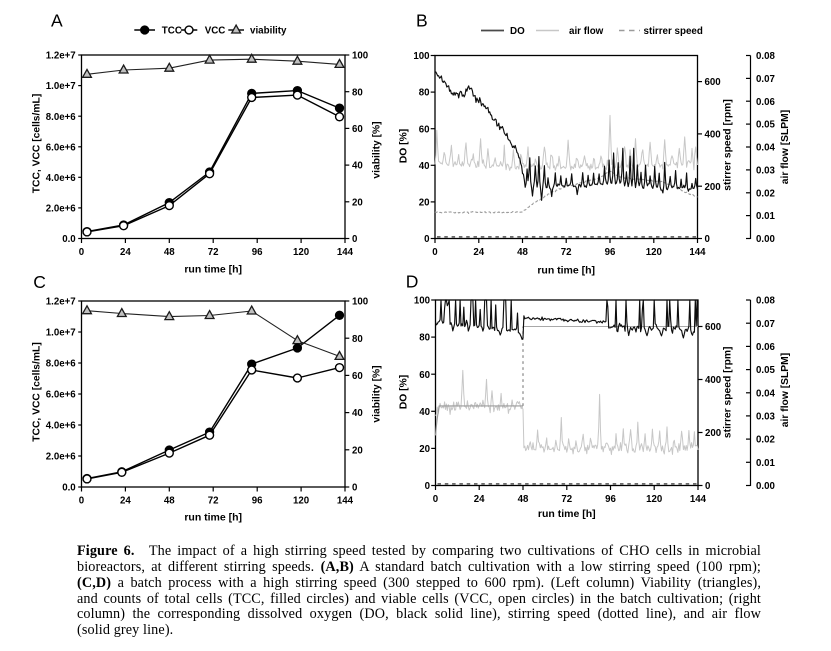 The height and width of the screenshot is (651, 831). I want to click on svg-text: TCC, so click(172, 30).